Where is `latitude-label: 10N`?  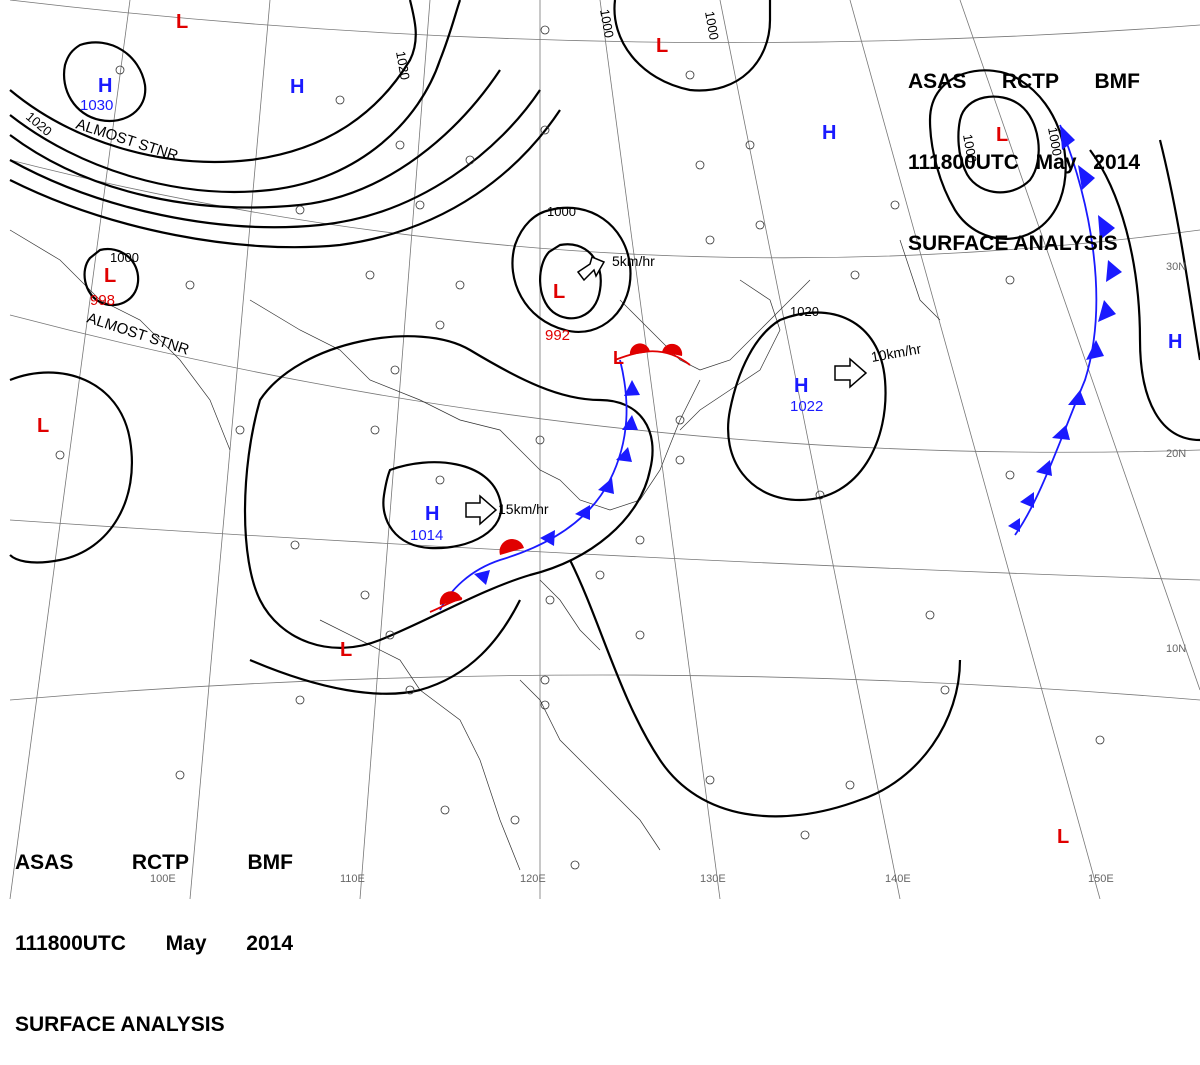 latitude-label: 10N is located at coordinates (1176, 649).